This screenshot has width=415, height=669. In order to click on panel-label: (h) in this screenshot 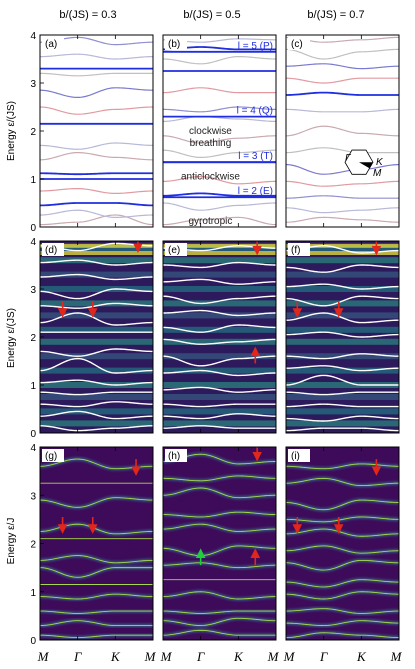, I will do `click(174, 456)`.